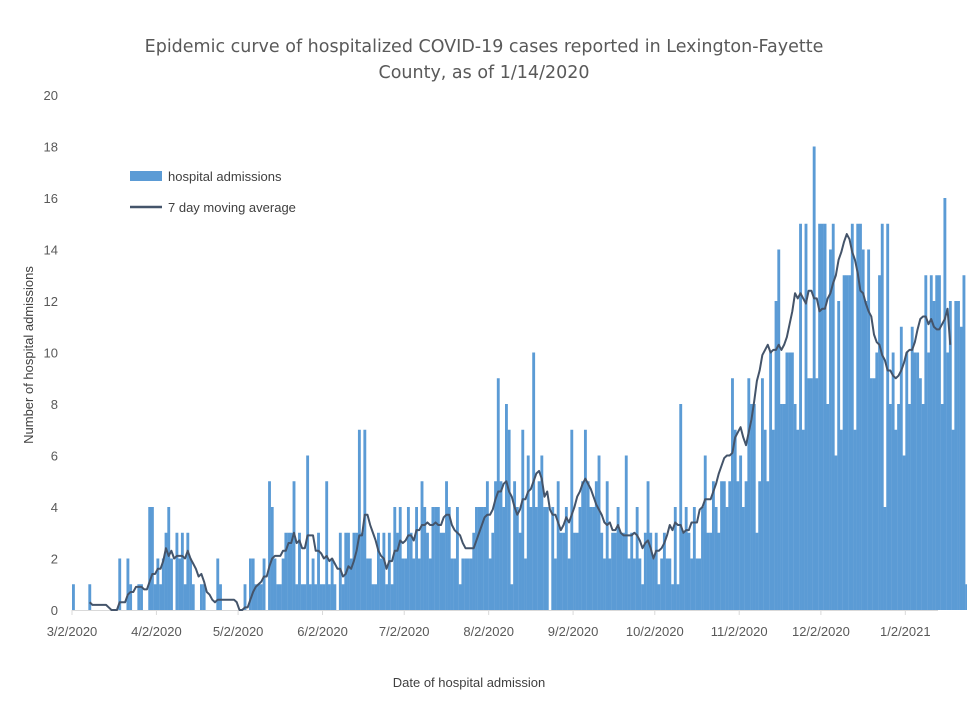 Image resolution: width=967 pixels, height=710 pixels. I want to click on y-tick-label: 2, so click(54, 559).